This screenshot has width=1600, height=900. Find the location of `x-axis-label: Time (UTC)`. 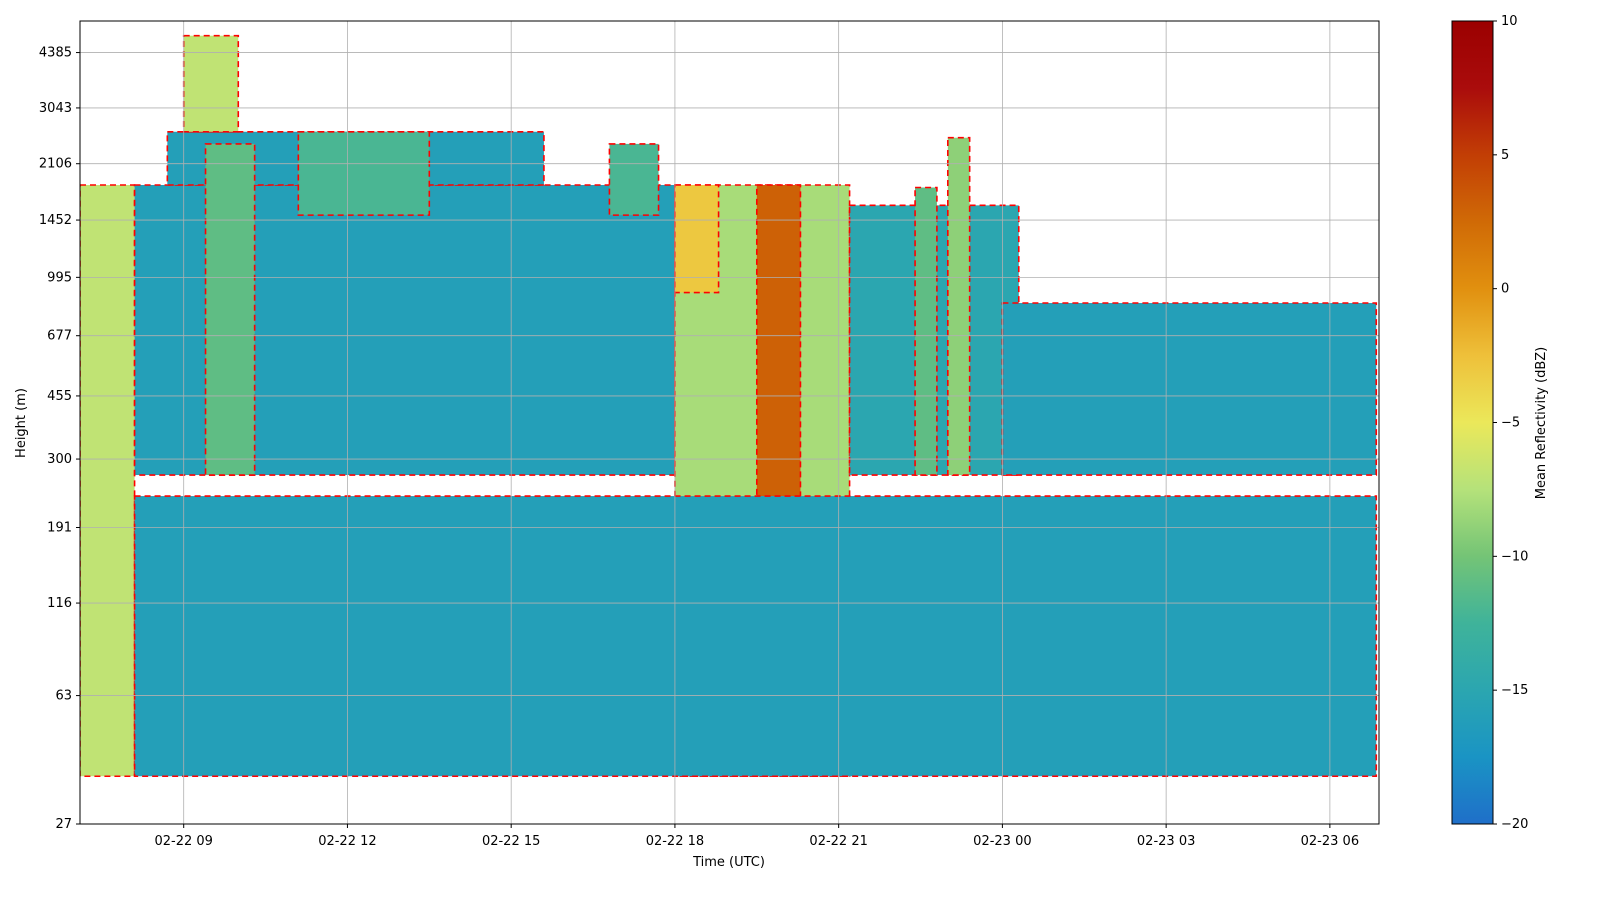

x-axis-label: Time (UTC) is located at coordinates (728, 862).